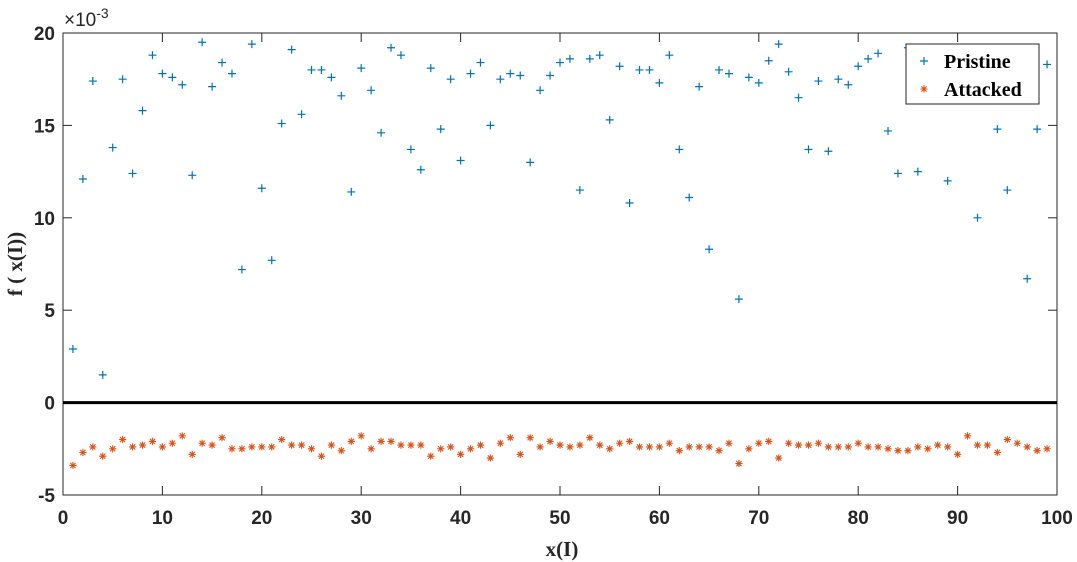  Describe the element at coordinates (1057, 518) in the screenshot. I see `x-tick-label: 100` at that location.